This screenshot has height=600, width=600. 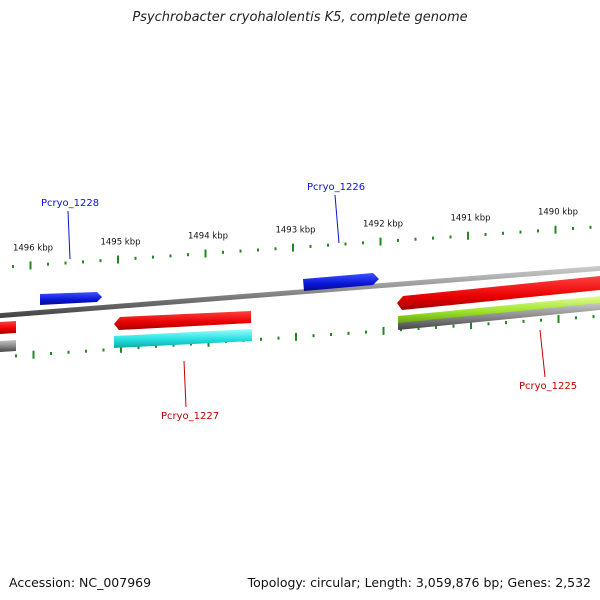 I want to click on feature-gray-left, so click(x=8, y=346).